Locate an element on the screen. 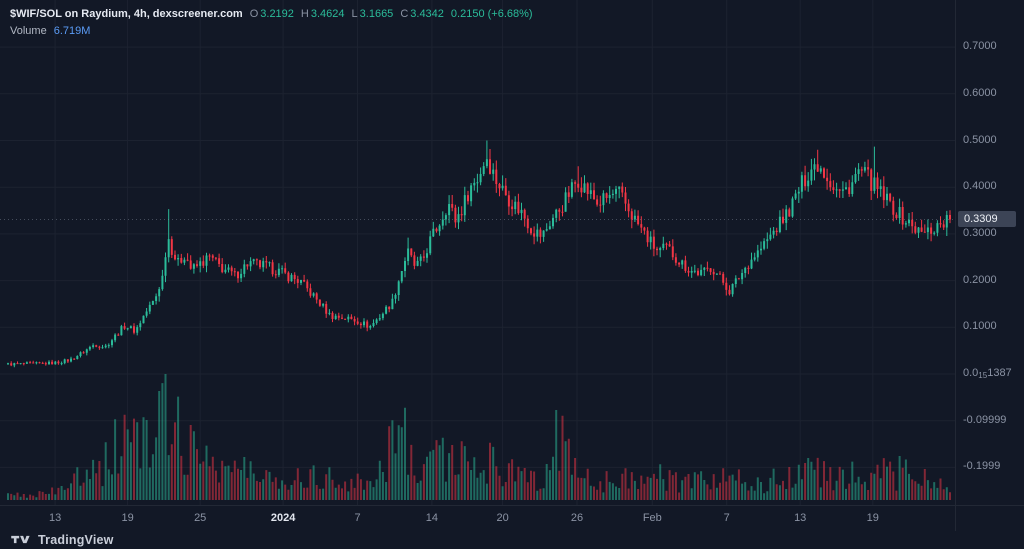 This screenshot has width=1024, height=549. volume-value: 6.719M is located at coordinates (72, 31).